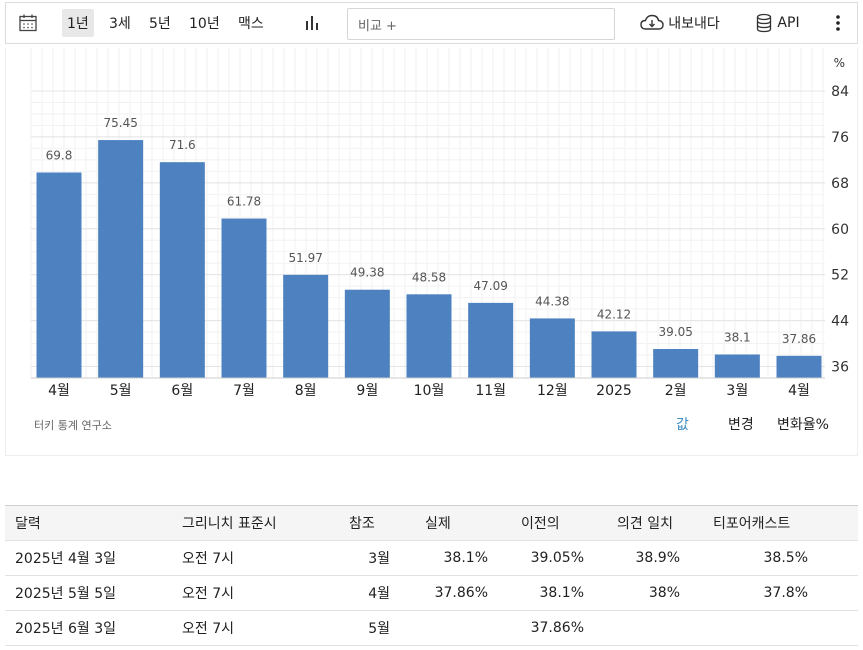 The width and height of the screenshot is (863, 650). What do you see at coordinates (676, 391) in the screenshot?
I see `x-tick-label: 2월` at bounding box center [676, 391].